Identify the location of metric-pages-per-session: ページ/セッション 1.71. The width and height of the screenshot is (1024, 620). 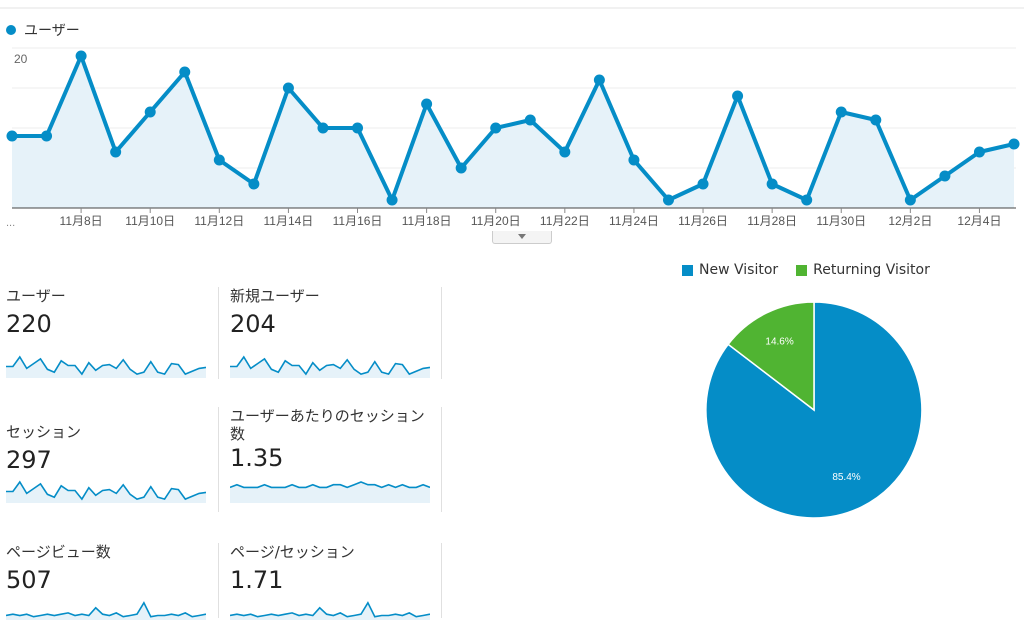
(335, 581).